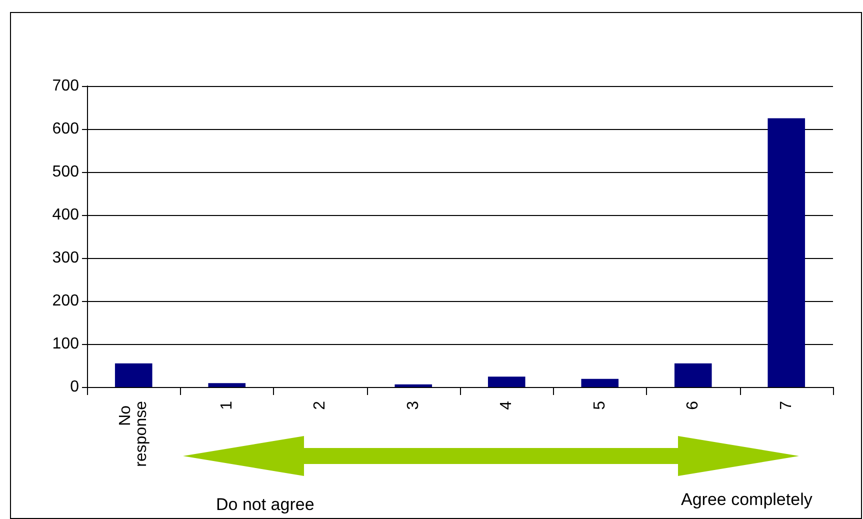 The width and height of the screenshot is (863, 519). Describe the element at coordinates (66, 129) in the screenshot. I see `y-tick-label: 600` at that location.